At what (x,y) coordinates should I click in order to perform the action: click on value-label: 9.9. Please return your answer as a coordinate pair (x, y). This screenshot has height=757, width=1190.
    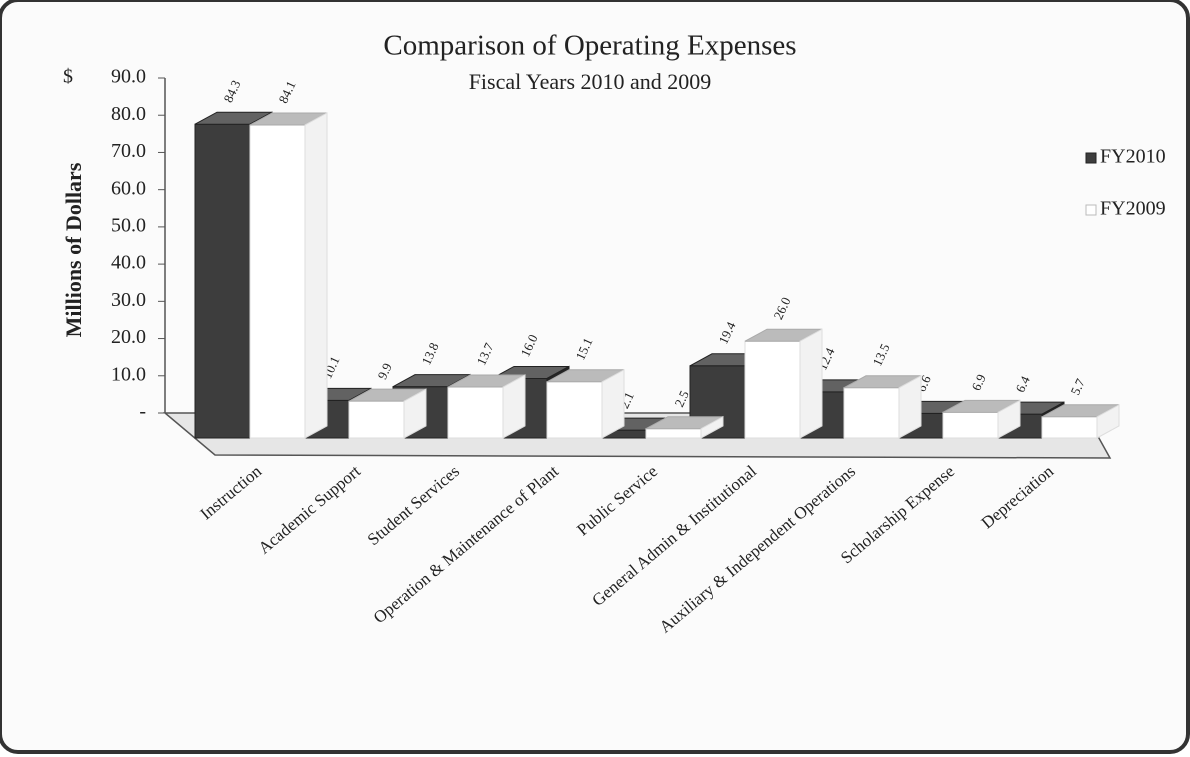
    Looking at the image, I should click on (384, 371).